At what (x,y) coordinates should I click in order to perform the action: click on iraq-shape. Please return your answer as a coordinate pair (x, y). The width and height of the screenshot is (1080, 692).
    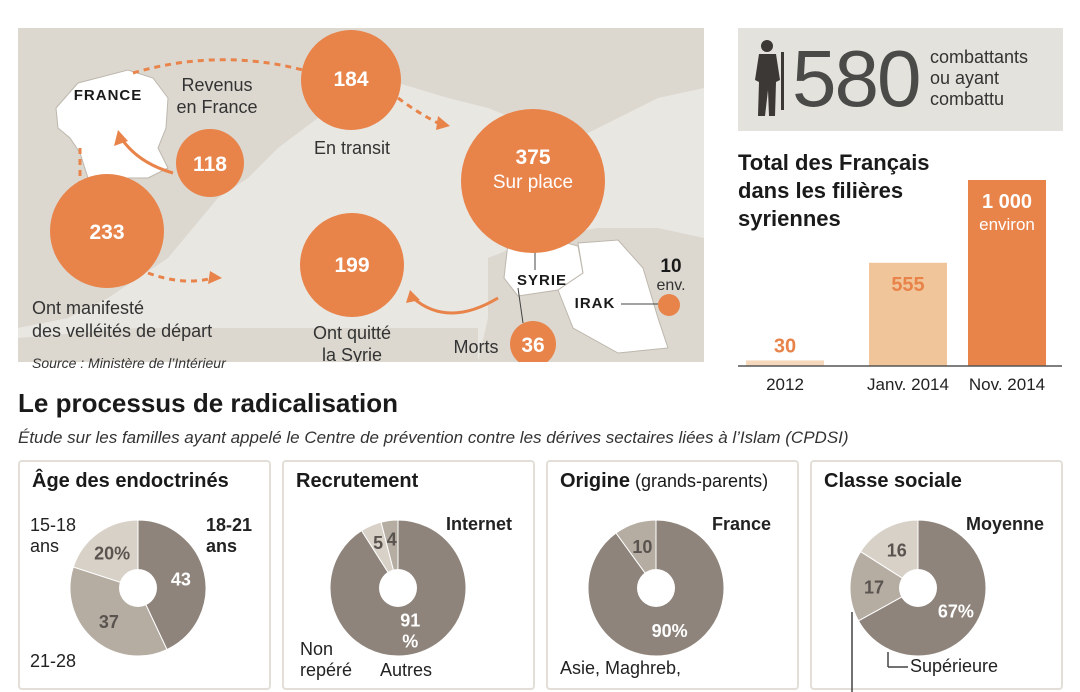
    Looking at the image, I should click on (613, 296).